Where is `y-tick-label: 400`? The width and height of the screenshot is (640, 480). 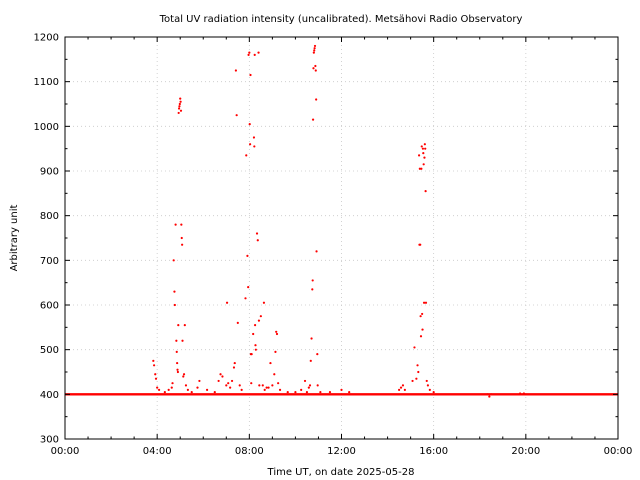
y-tick-label: 400 is located at coordinates (49, 395).